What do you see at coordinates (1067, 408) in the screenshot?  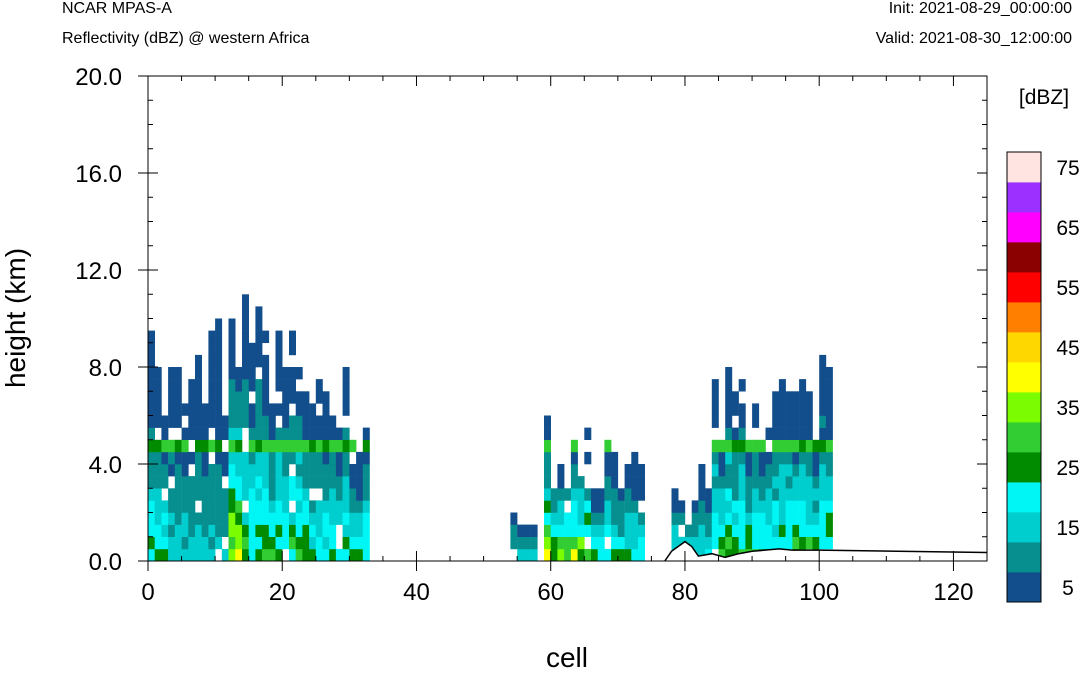 I see `colorbar-label: 35` at bounding box center [1067, 408].